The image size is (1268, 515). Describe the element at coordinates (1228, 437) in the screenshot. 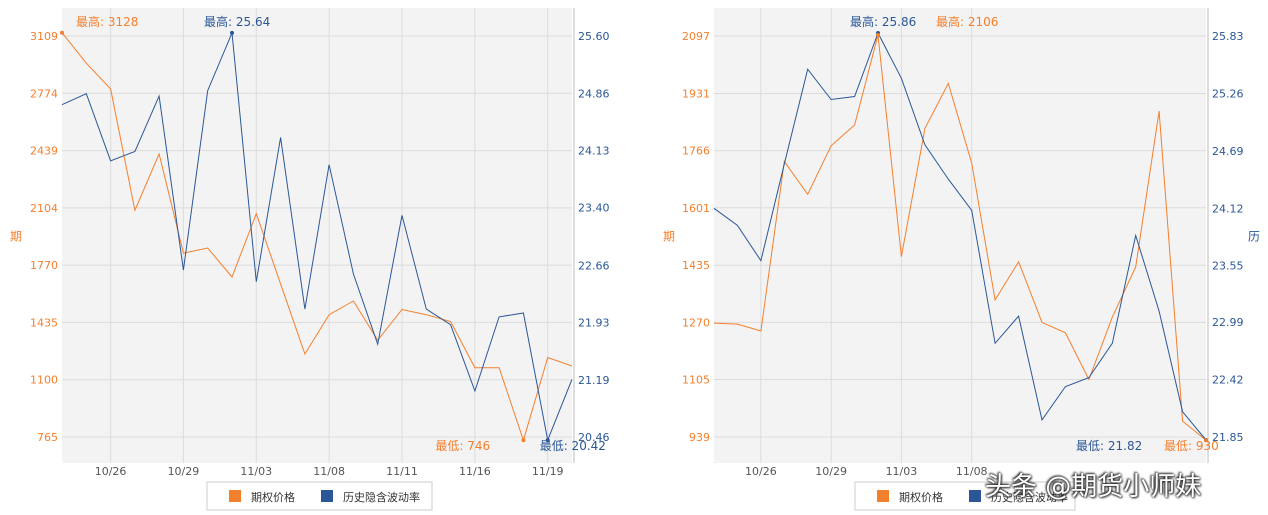

I see `y-tick-right: 21.85` at that location.